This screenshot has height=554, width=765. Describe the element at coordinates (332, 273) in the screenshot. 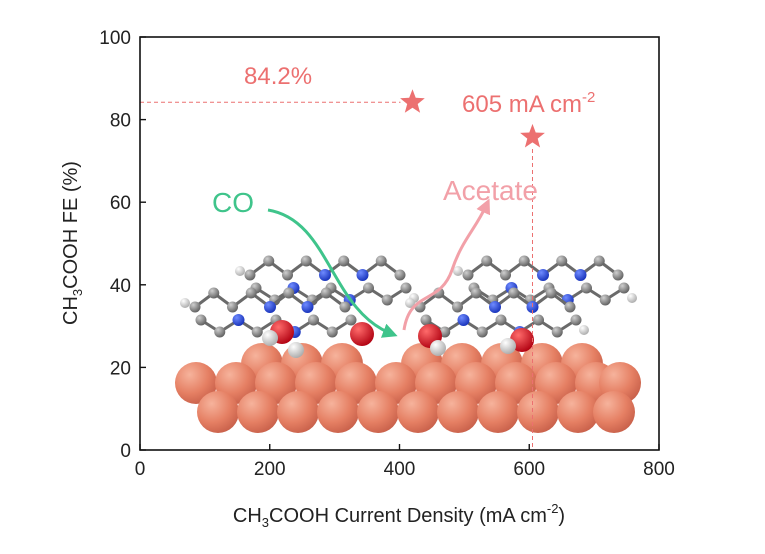

I see `co-arrow` at that location.